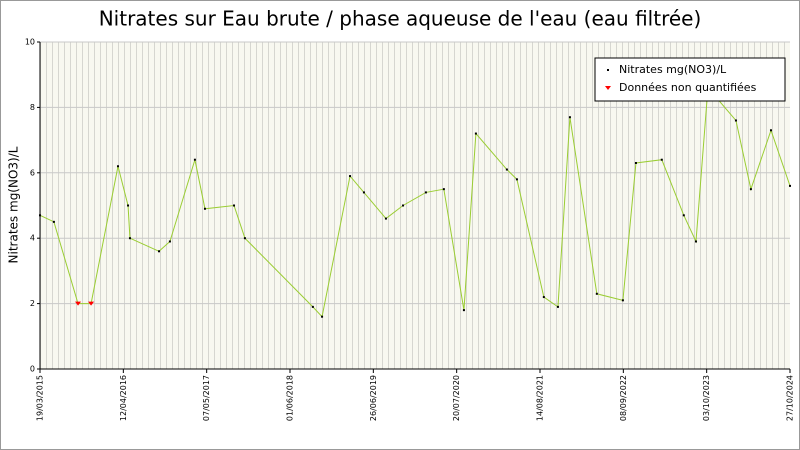 Image resolution: width=800 pixels, height=450 pixels. I want to click on y-tick-label: 2, so click(32, 303).